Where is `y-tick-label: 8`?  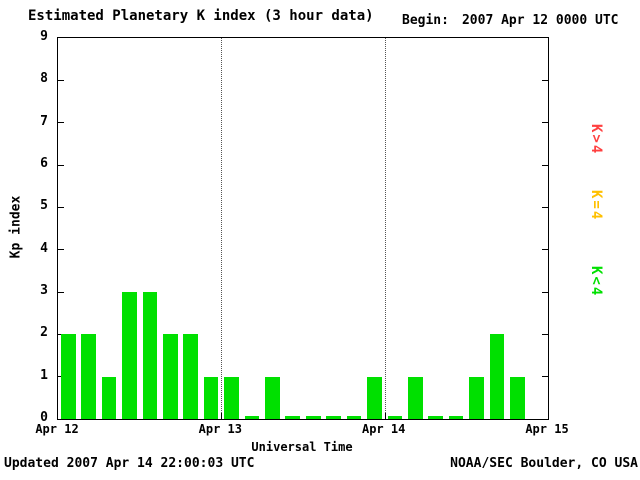 y-tick-label: 8 is located at coordinates (44, 79).